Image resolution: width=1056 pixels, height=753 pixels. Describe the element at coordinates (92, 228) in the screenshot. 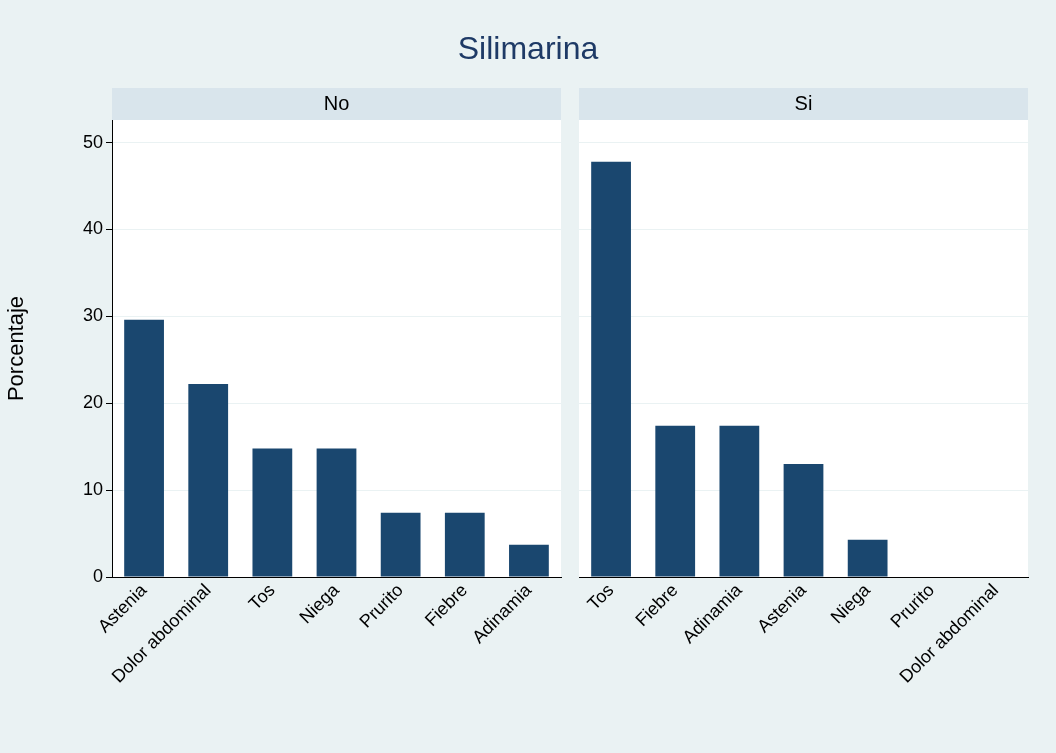

I see `y-tick-label: 40` at that location.